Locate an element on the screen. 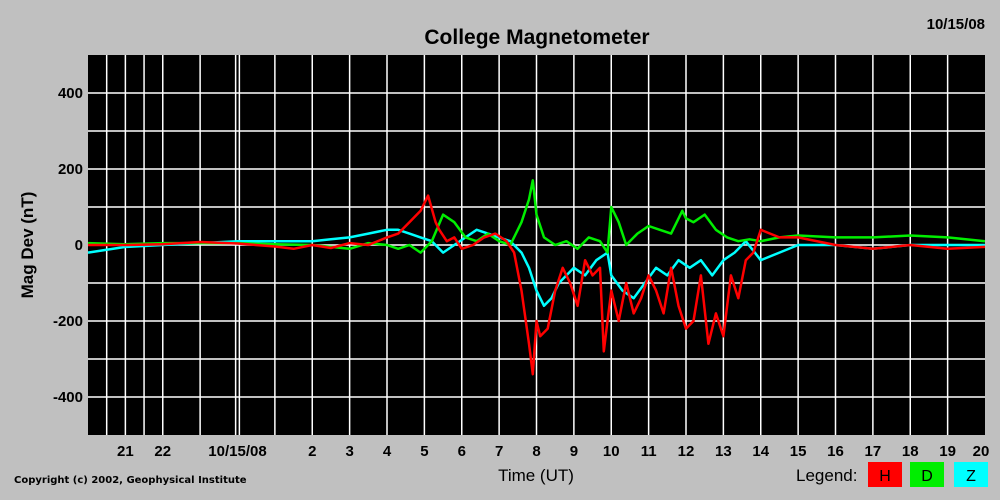 The image size is (1000, 500). legend-label-Z: Z is located at coordinates (971, 476).